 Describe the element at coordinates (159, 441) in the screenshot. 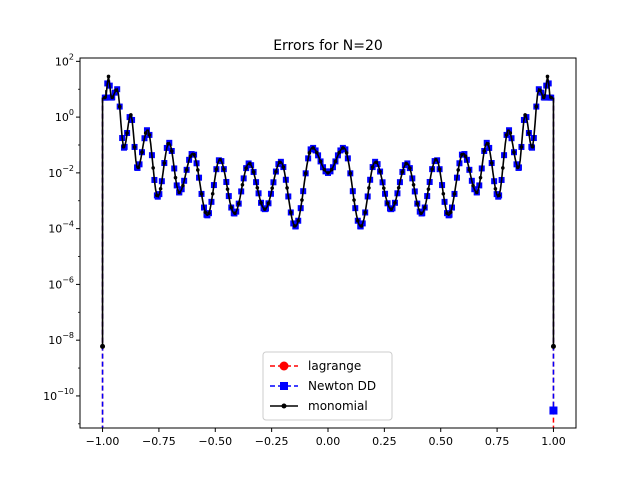

I see `x-tick-label: −0.75` at that location.